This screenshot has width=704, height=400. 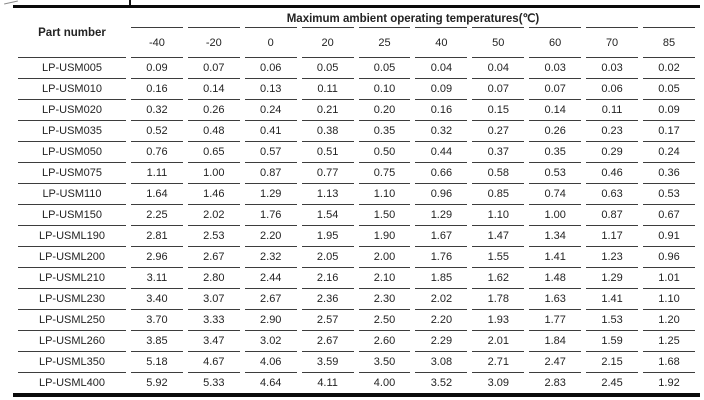 What do you see at coordinates (157, 214) in the screenshot?
I see `temperature-value-cell: 2.25` at bounding box center [157, 214].